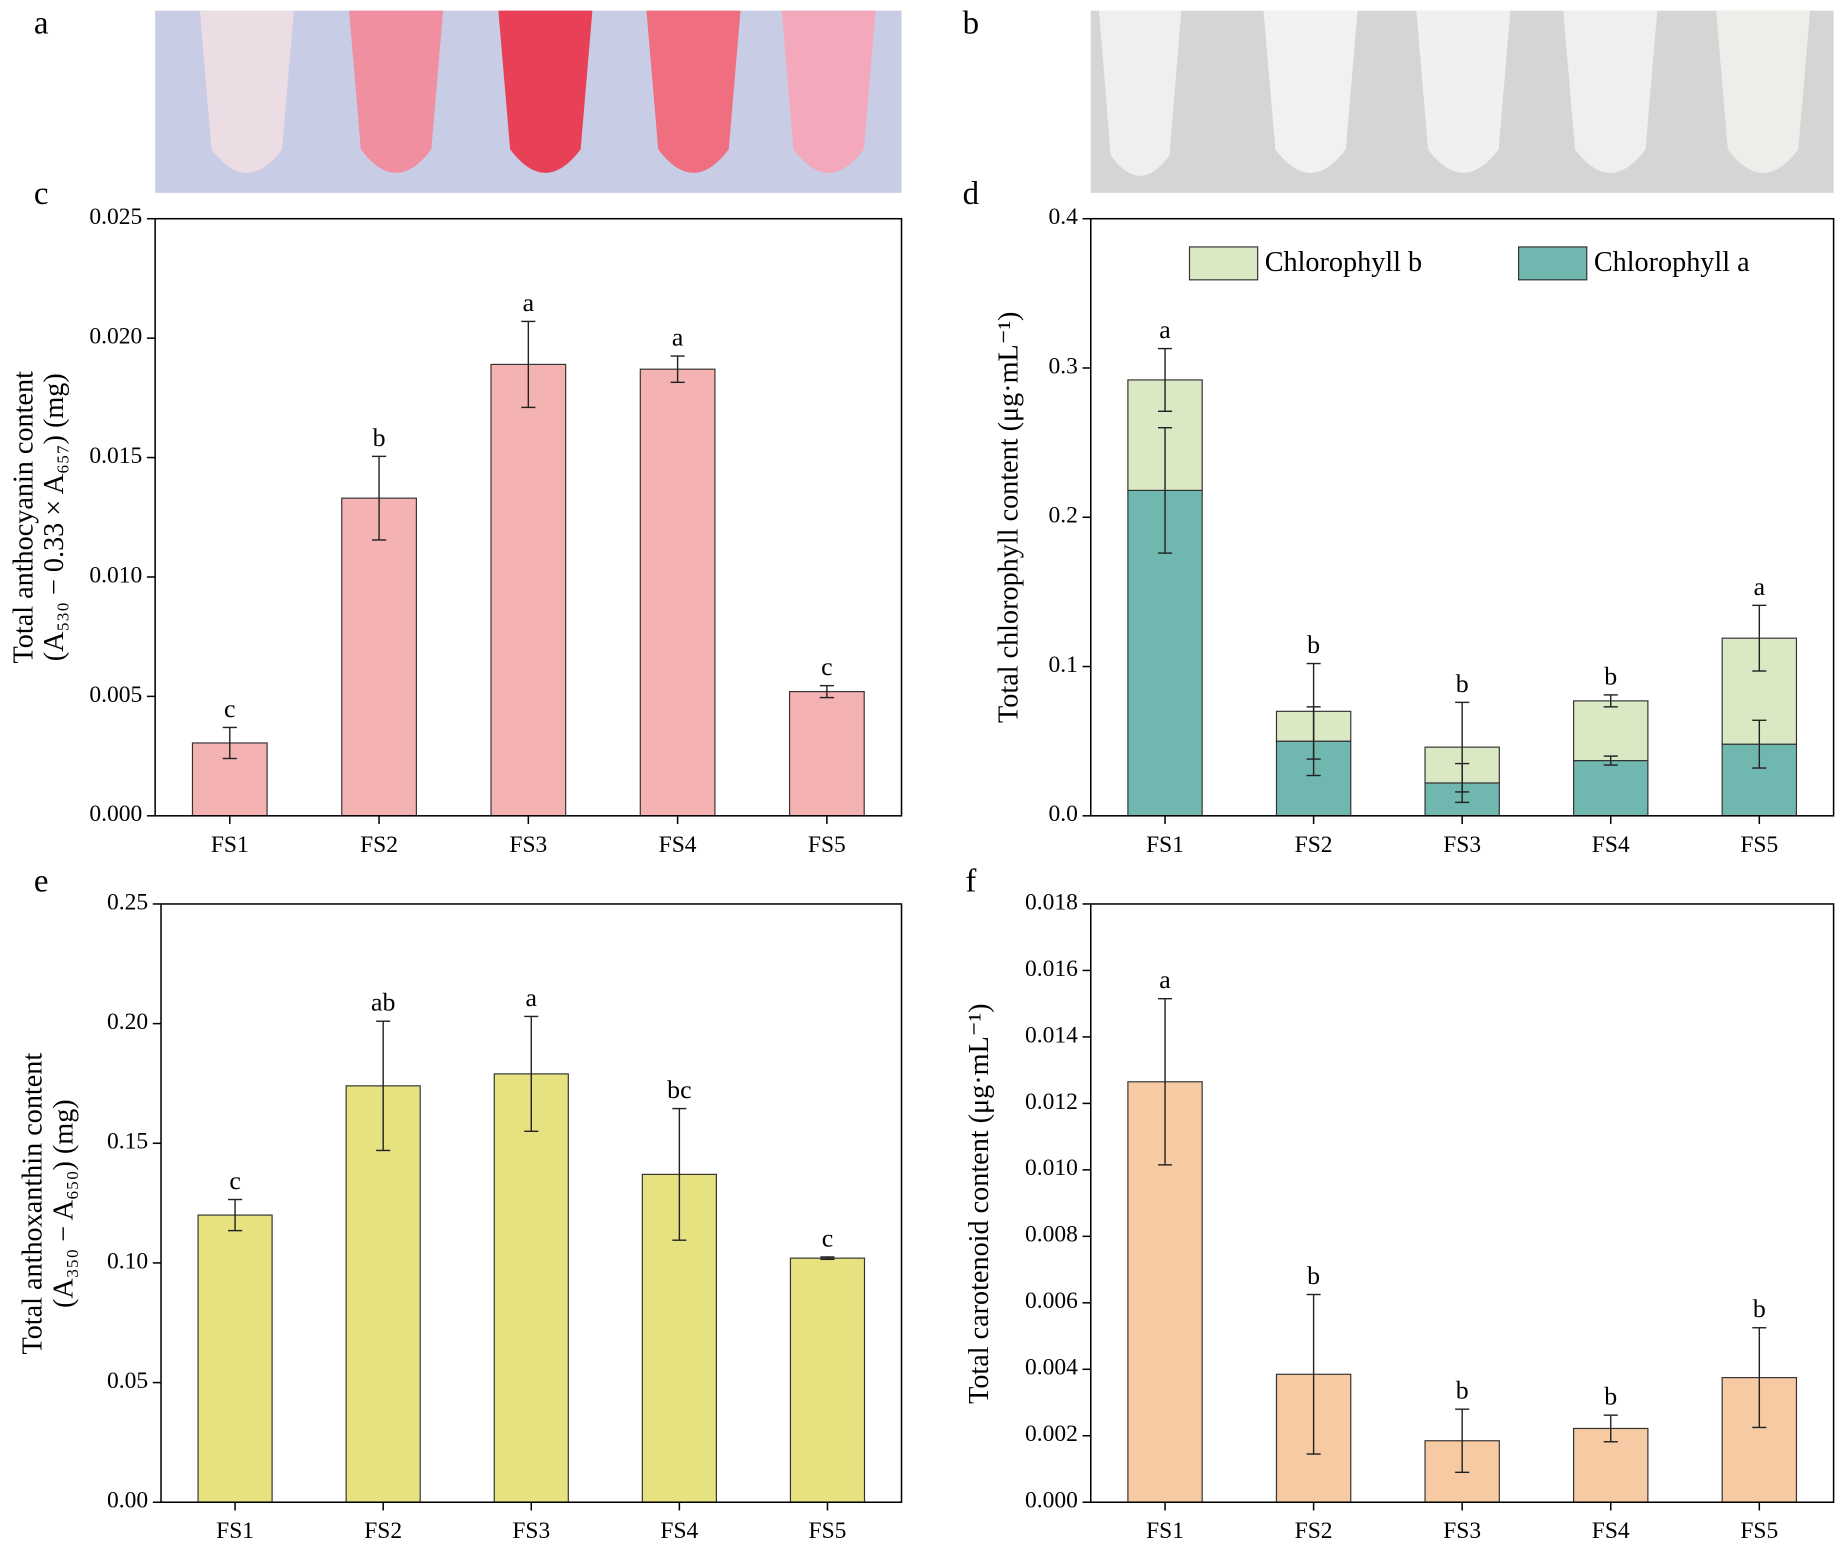  I want to click on y-tick-label: 0.006, so click(1051, 1301).